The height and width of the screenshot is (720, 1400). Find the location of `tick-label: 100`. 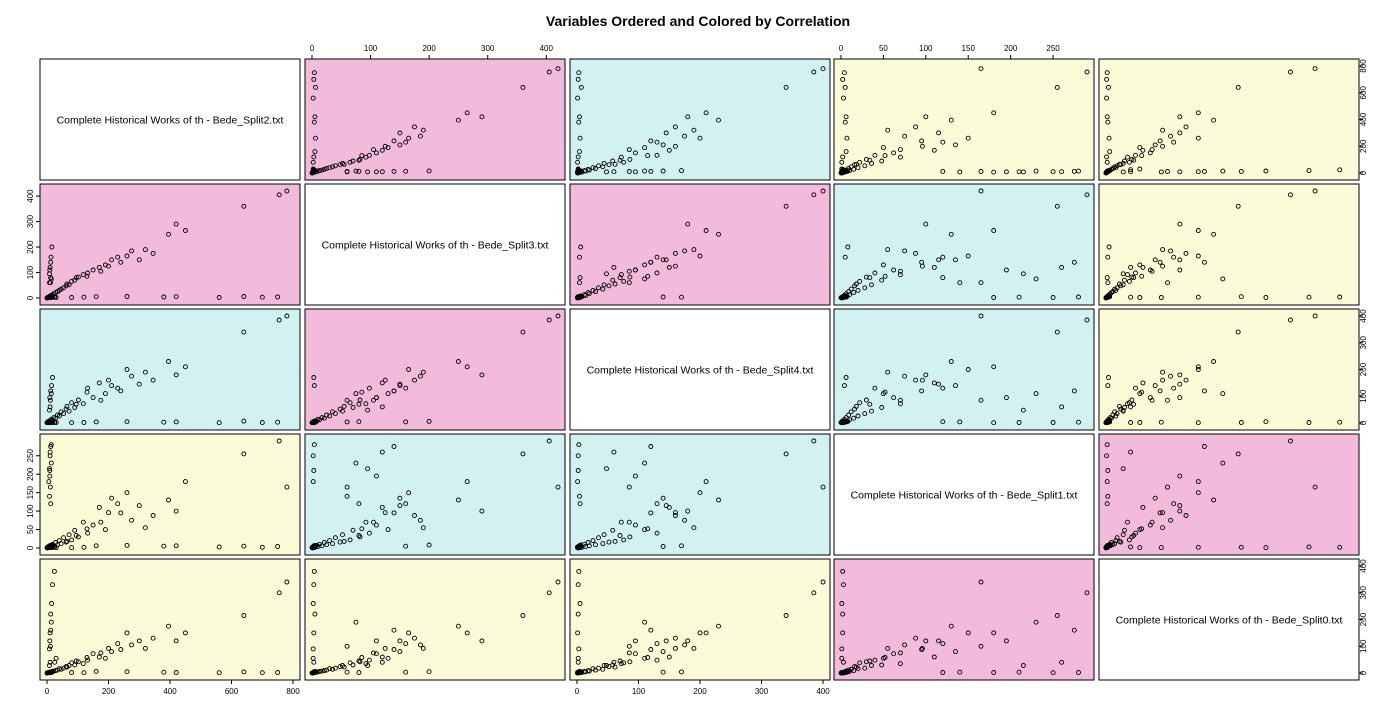

tick-label: 100 is located at coordinates (371, 48).